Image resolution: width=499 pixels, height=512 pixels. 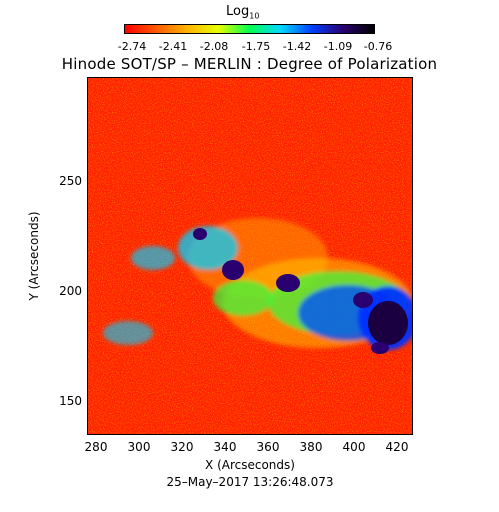 I want to click on x-tick: 400, so click(x=354, y=447).